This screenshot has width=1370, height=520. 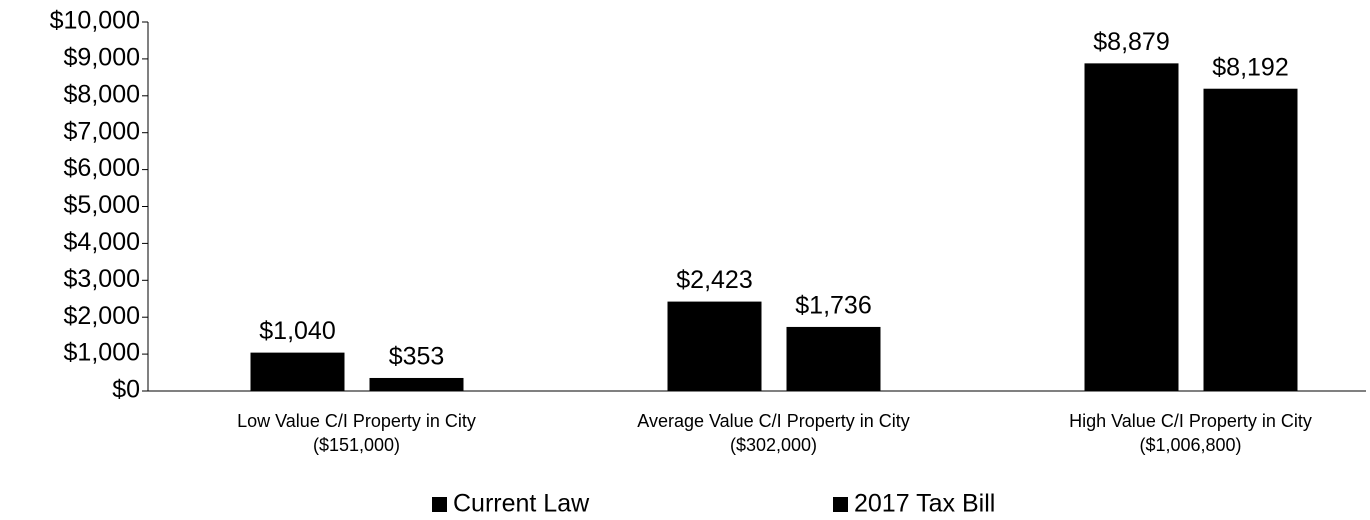 What do you see at coordinates (1131, 42) in the screenshot?
I see `data-label: $8,879` at bounding box center [1131, 42].